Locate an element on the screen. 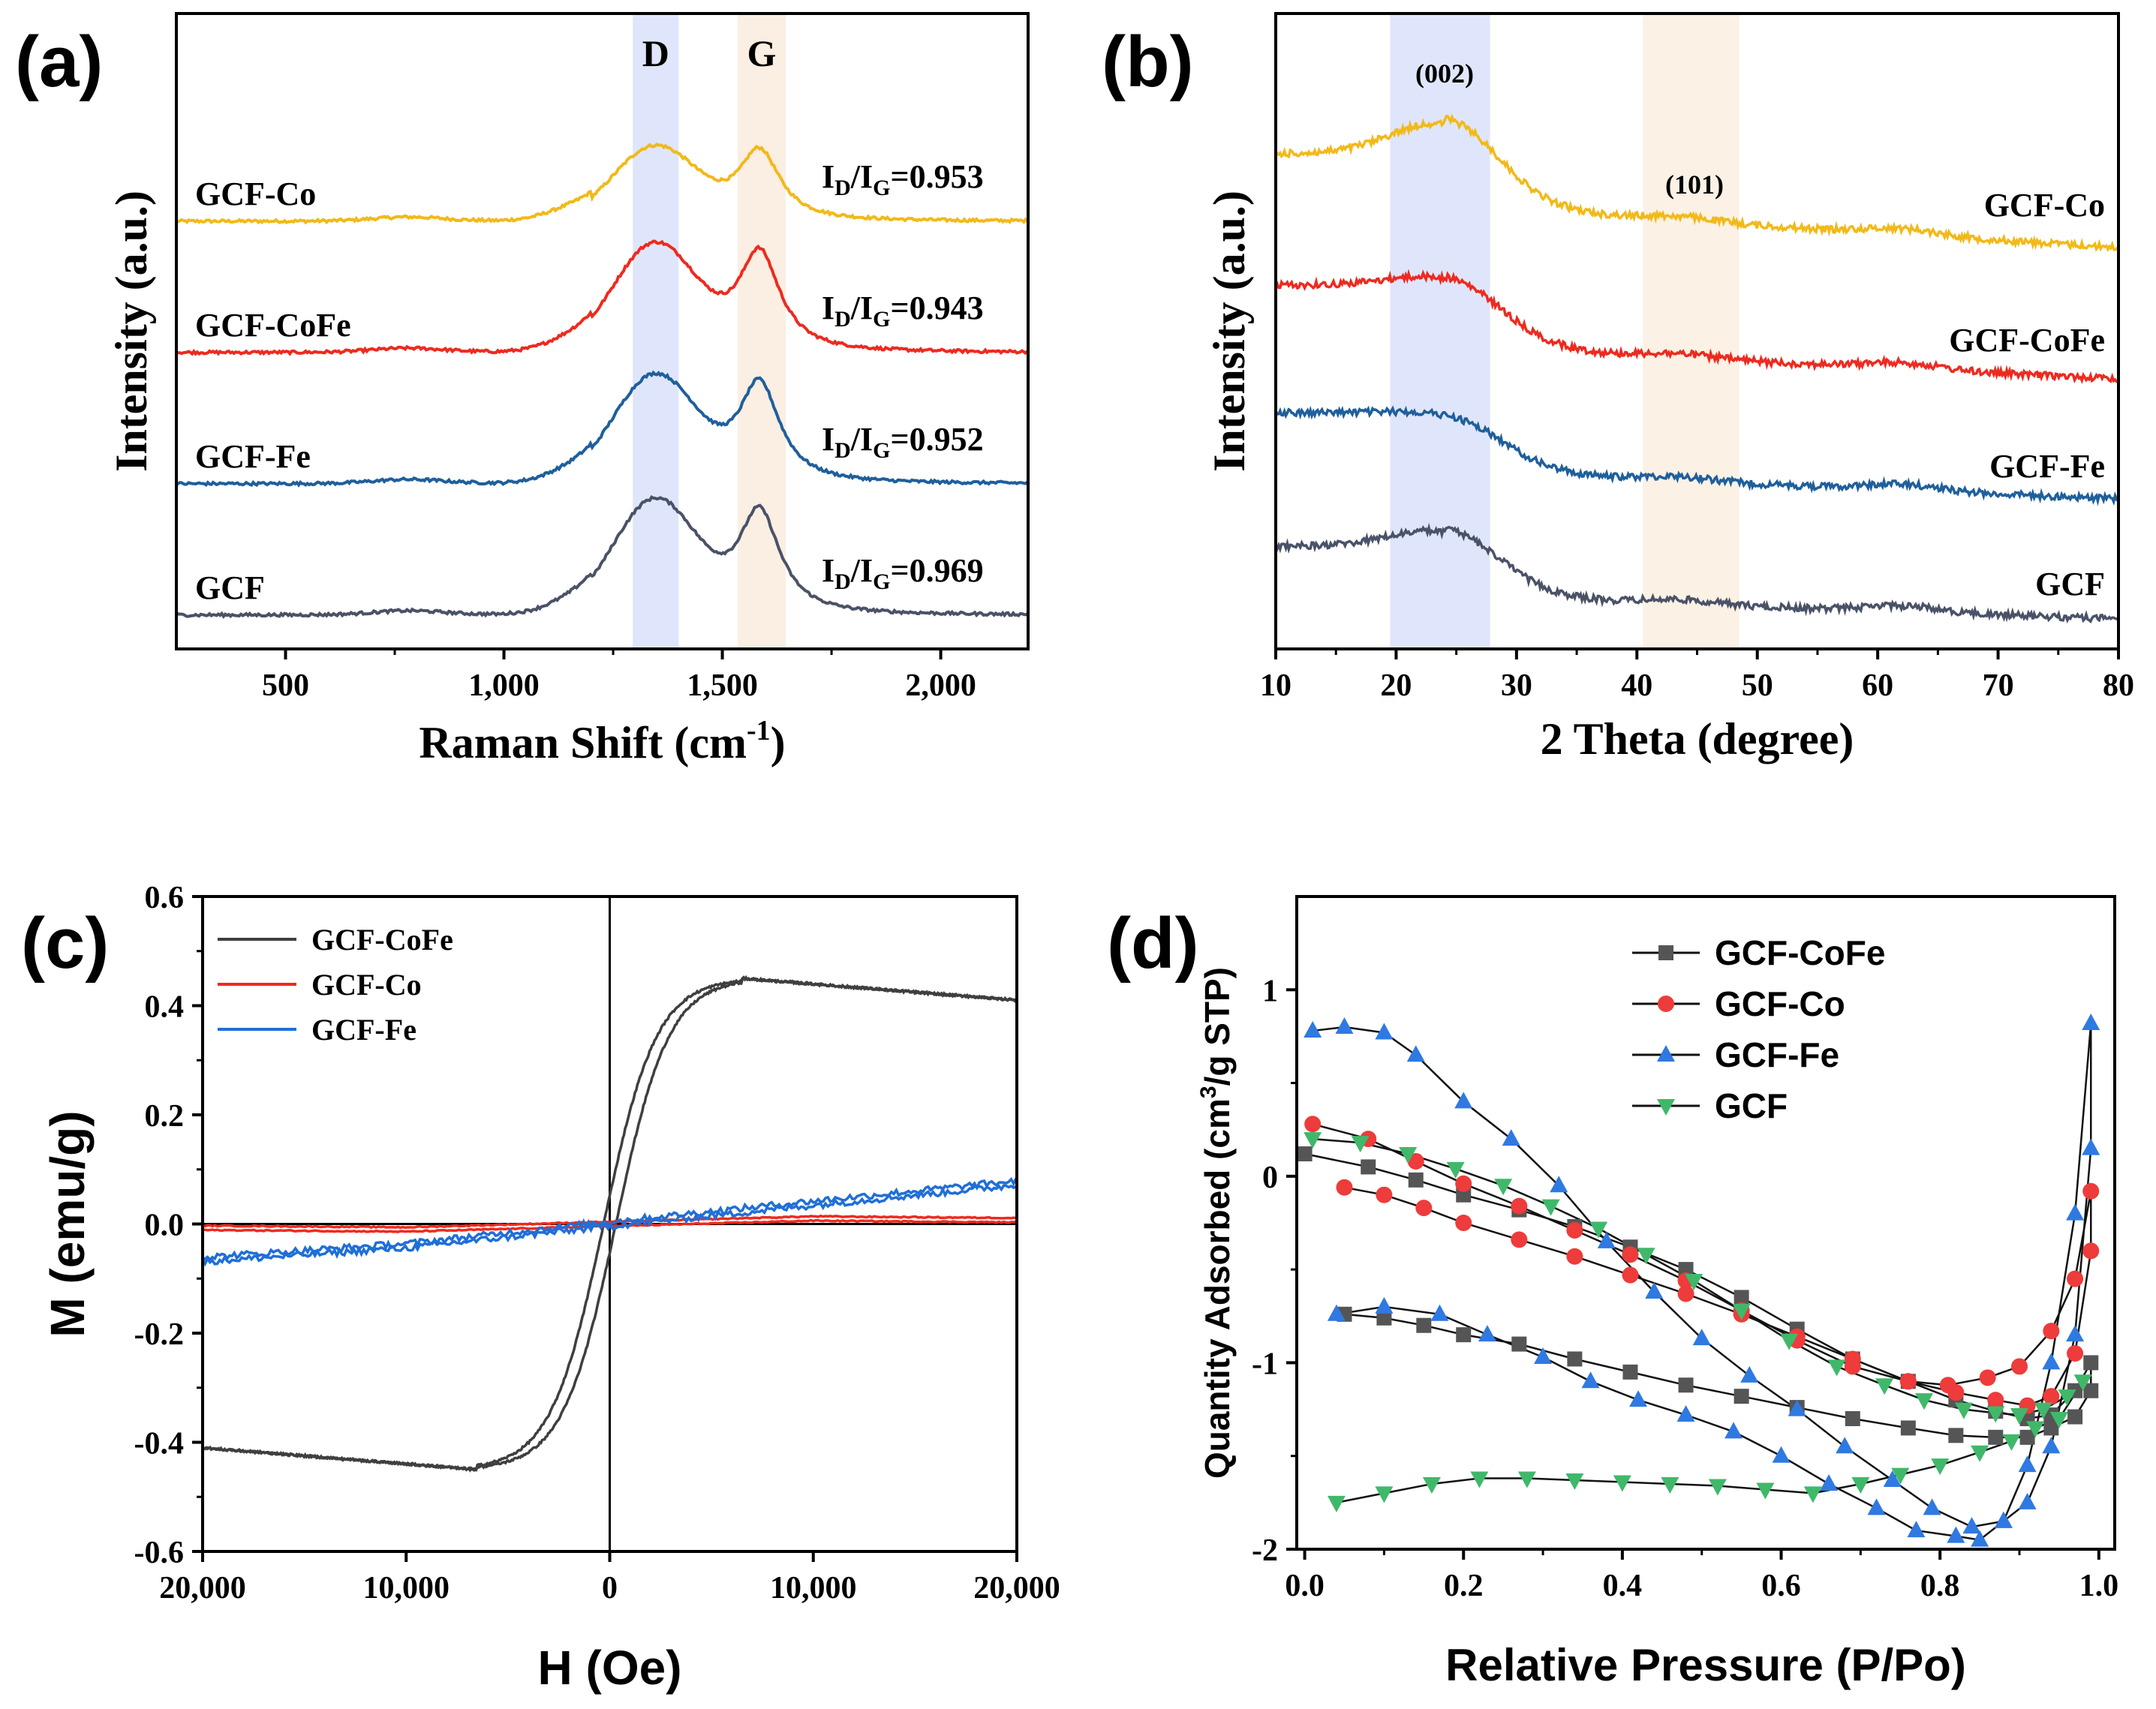  legend-label-GCF-CoFe: GCF-CoFe is located at coordinates (382, 940).